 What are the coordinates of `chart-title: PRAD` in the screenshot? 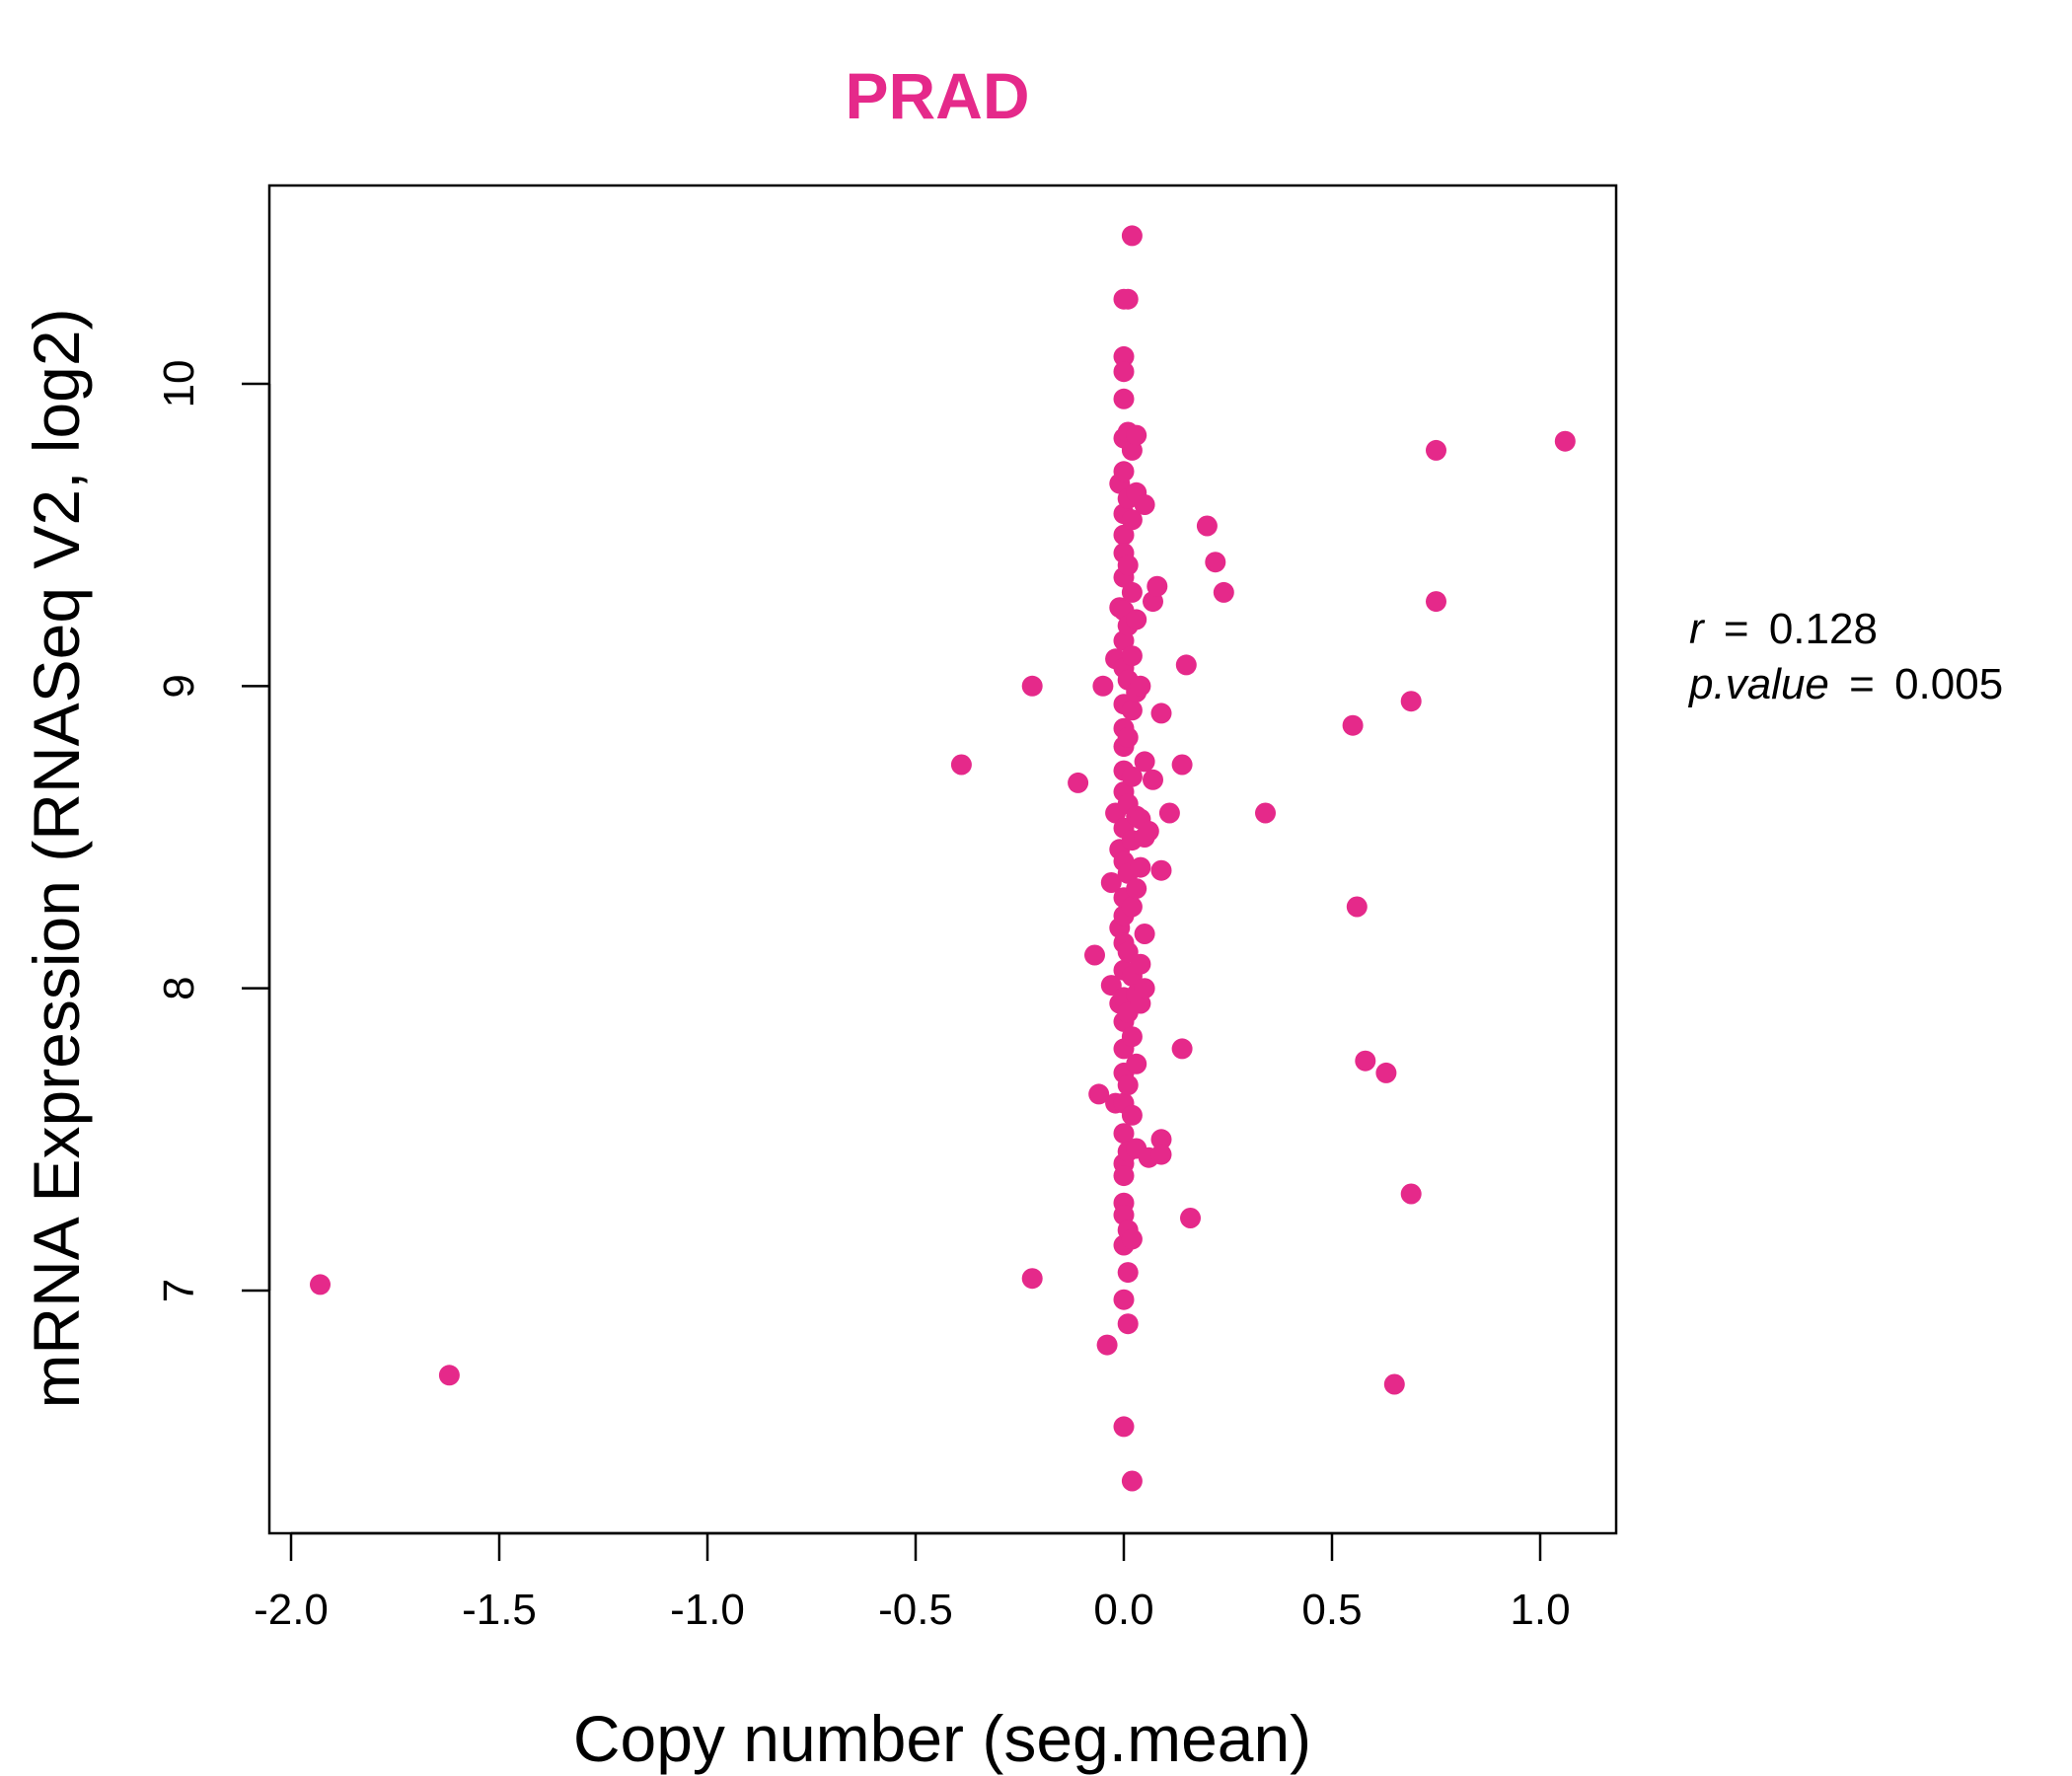 It's located at (937, 96).